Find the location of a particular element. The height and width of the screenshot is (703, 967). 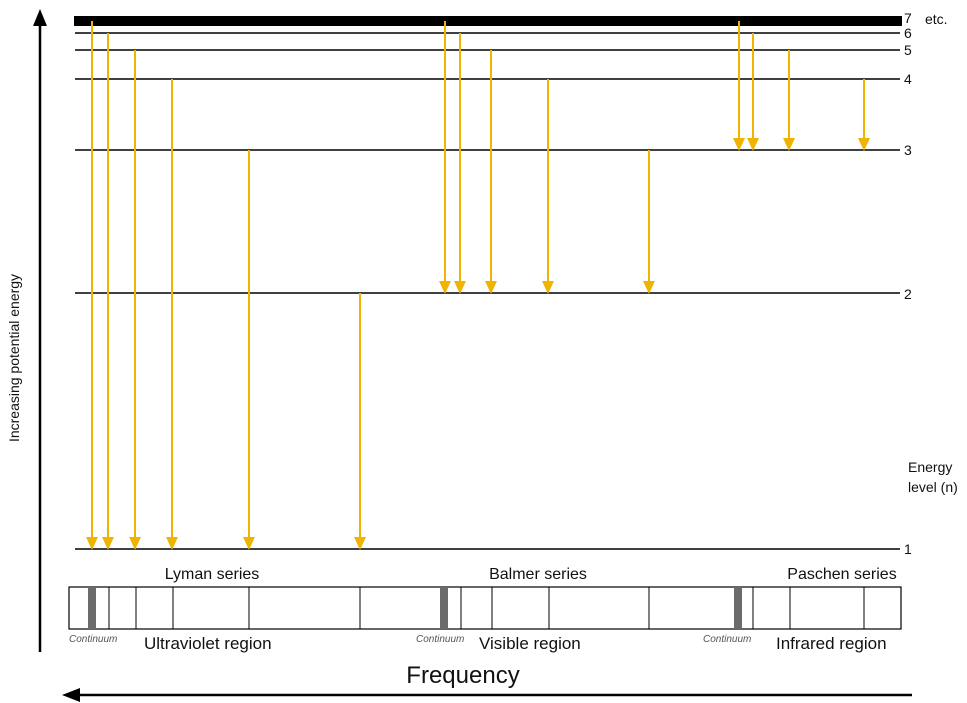

continuum-band-balmer is located at coordinates (444, 608).